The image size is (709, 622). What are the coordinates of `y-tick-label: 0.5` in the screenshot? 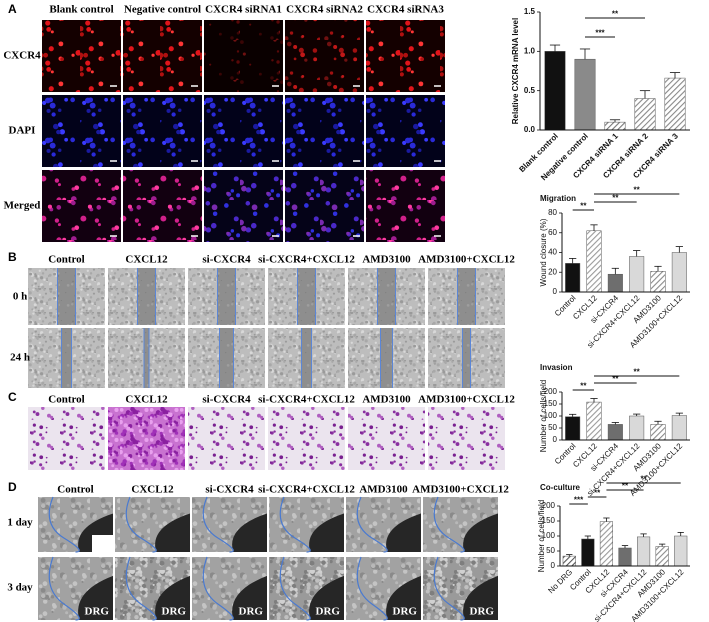 It's located at (530, 90).